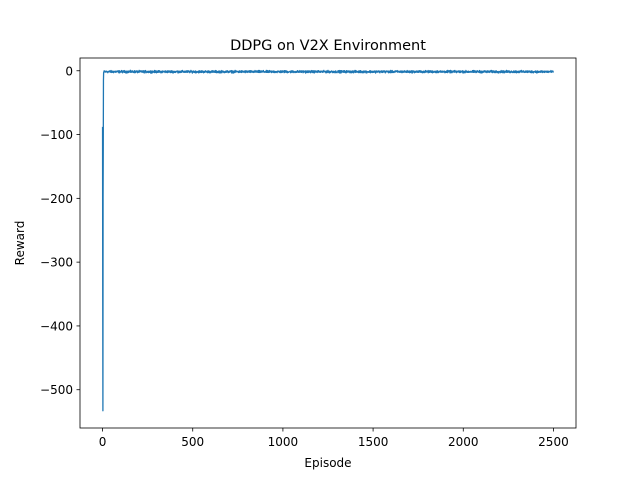  I want to click on y-tick-label: −100, so click(56, 135).